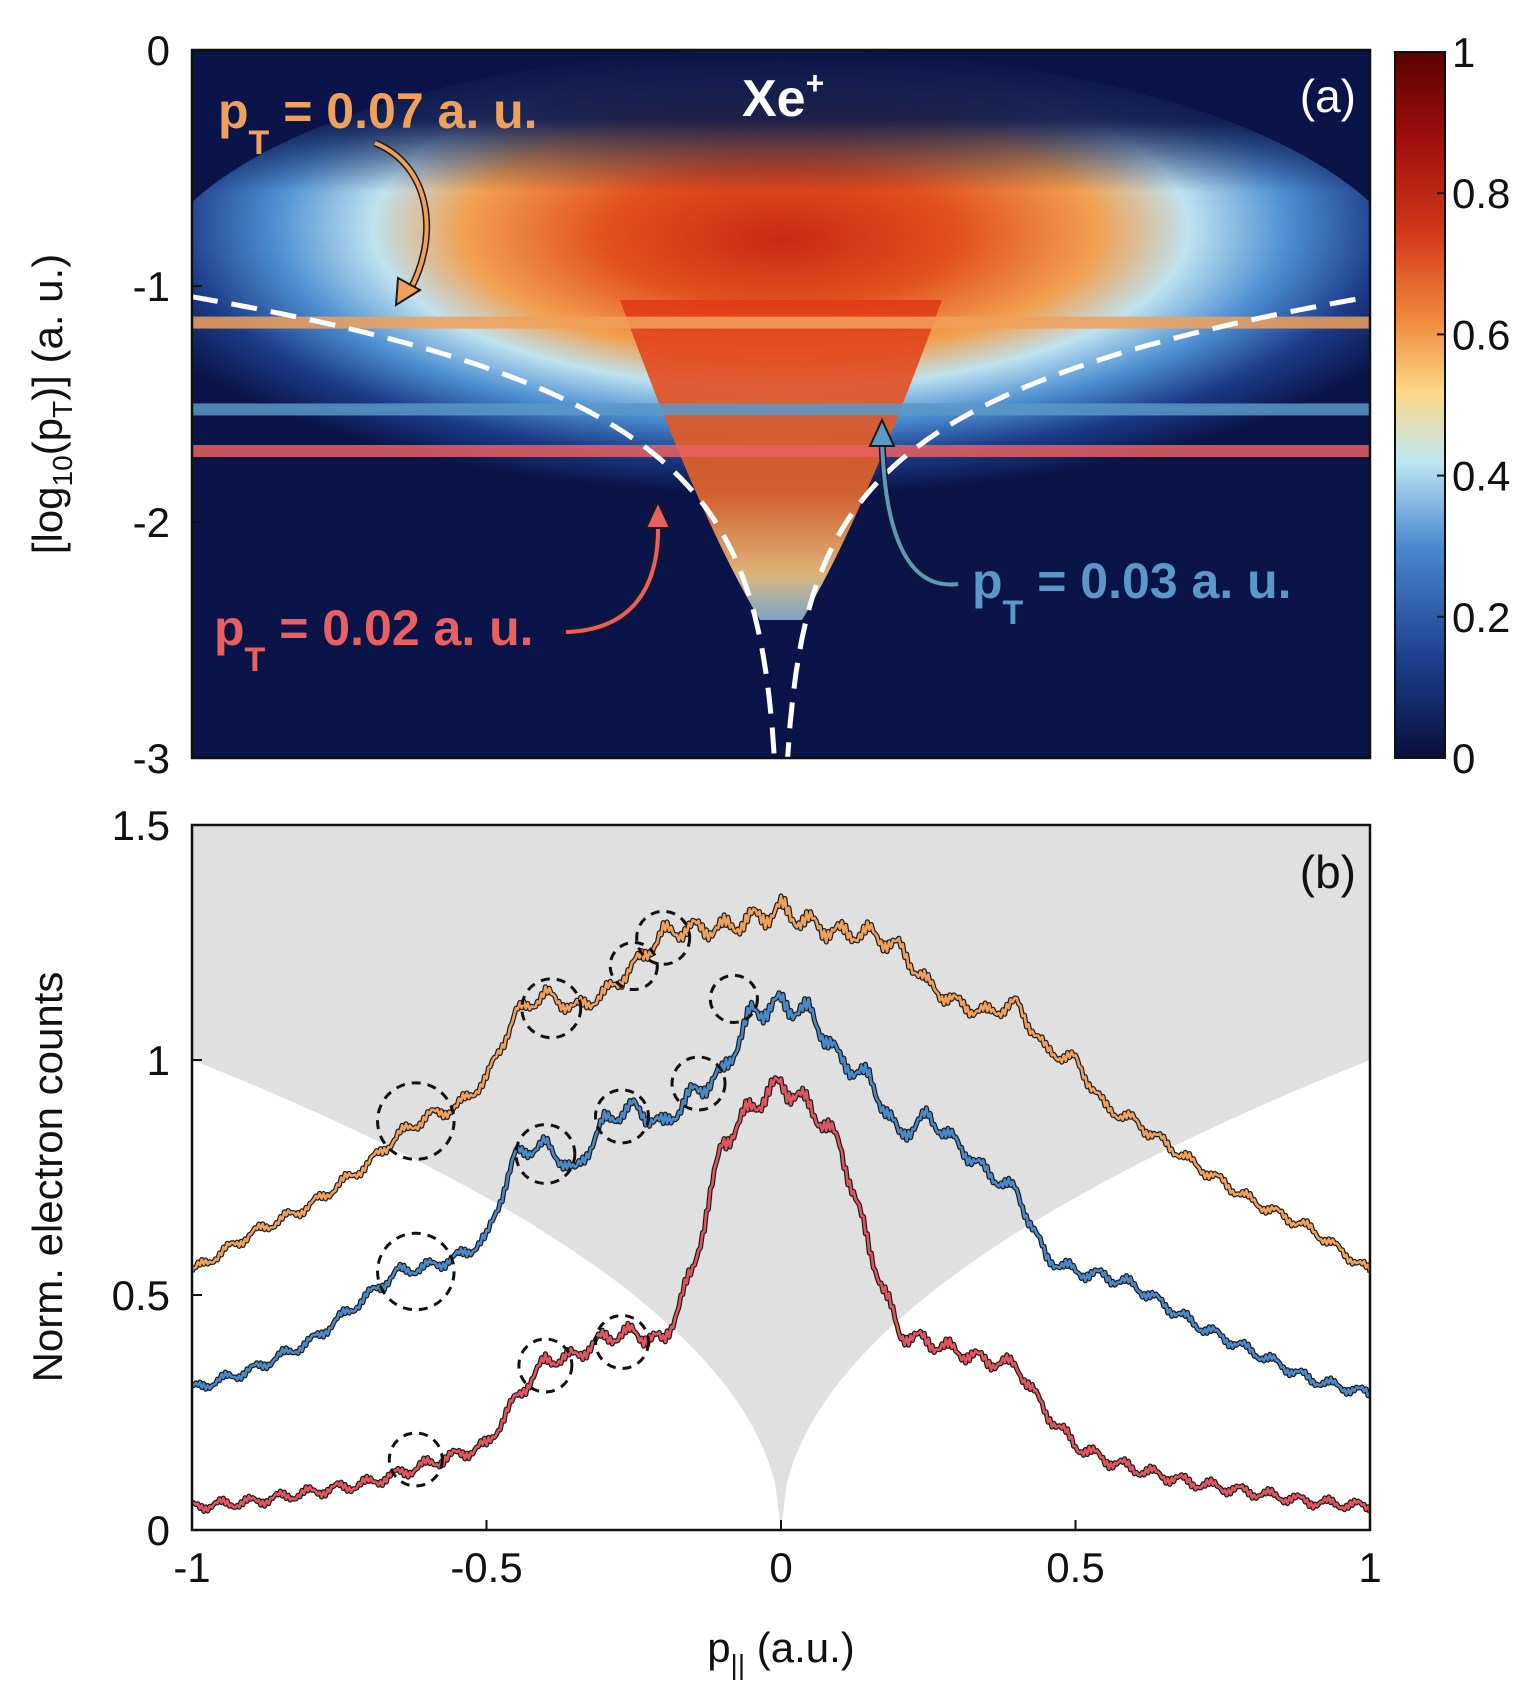 The height and width of the screenshot is (1699, 1524). Describe the element at coordinates (1481, 476) in the screenshot. I see `colorbar-tick-label: 0.4` at that location.